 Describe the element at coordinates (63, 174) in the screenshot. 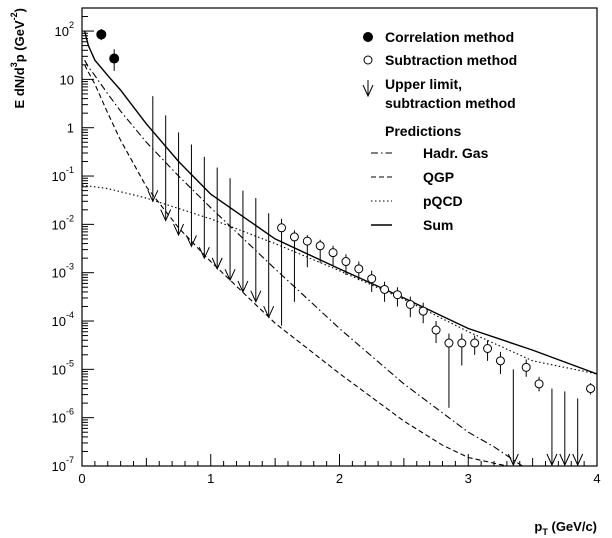

I see `y-tick-label: 10⁻¹` at that location.